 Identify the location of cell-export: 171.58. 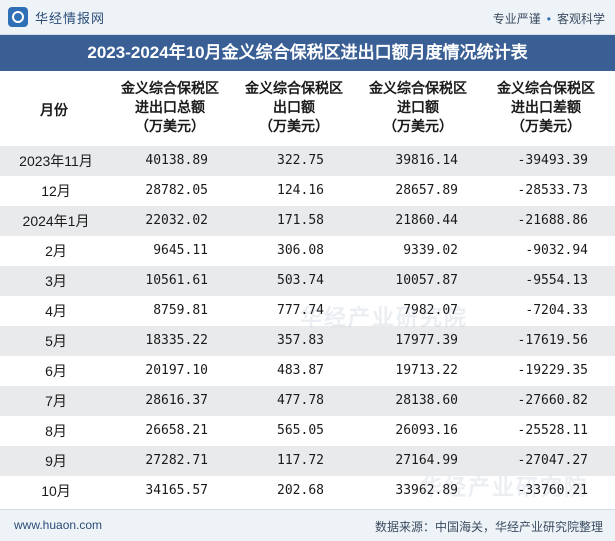
(300, 220).